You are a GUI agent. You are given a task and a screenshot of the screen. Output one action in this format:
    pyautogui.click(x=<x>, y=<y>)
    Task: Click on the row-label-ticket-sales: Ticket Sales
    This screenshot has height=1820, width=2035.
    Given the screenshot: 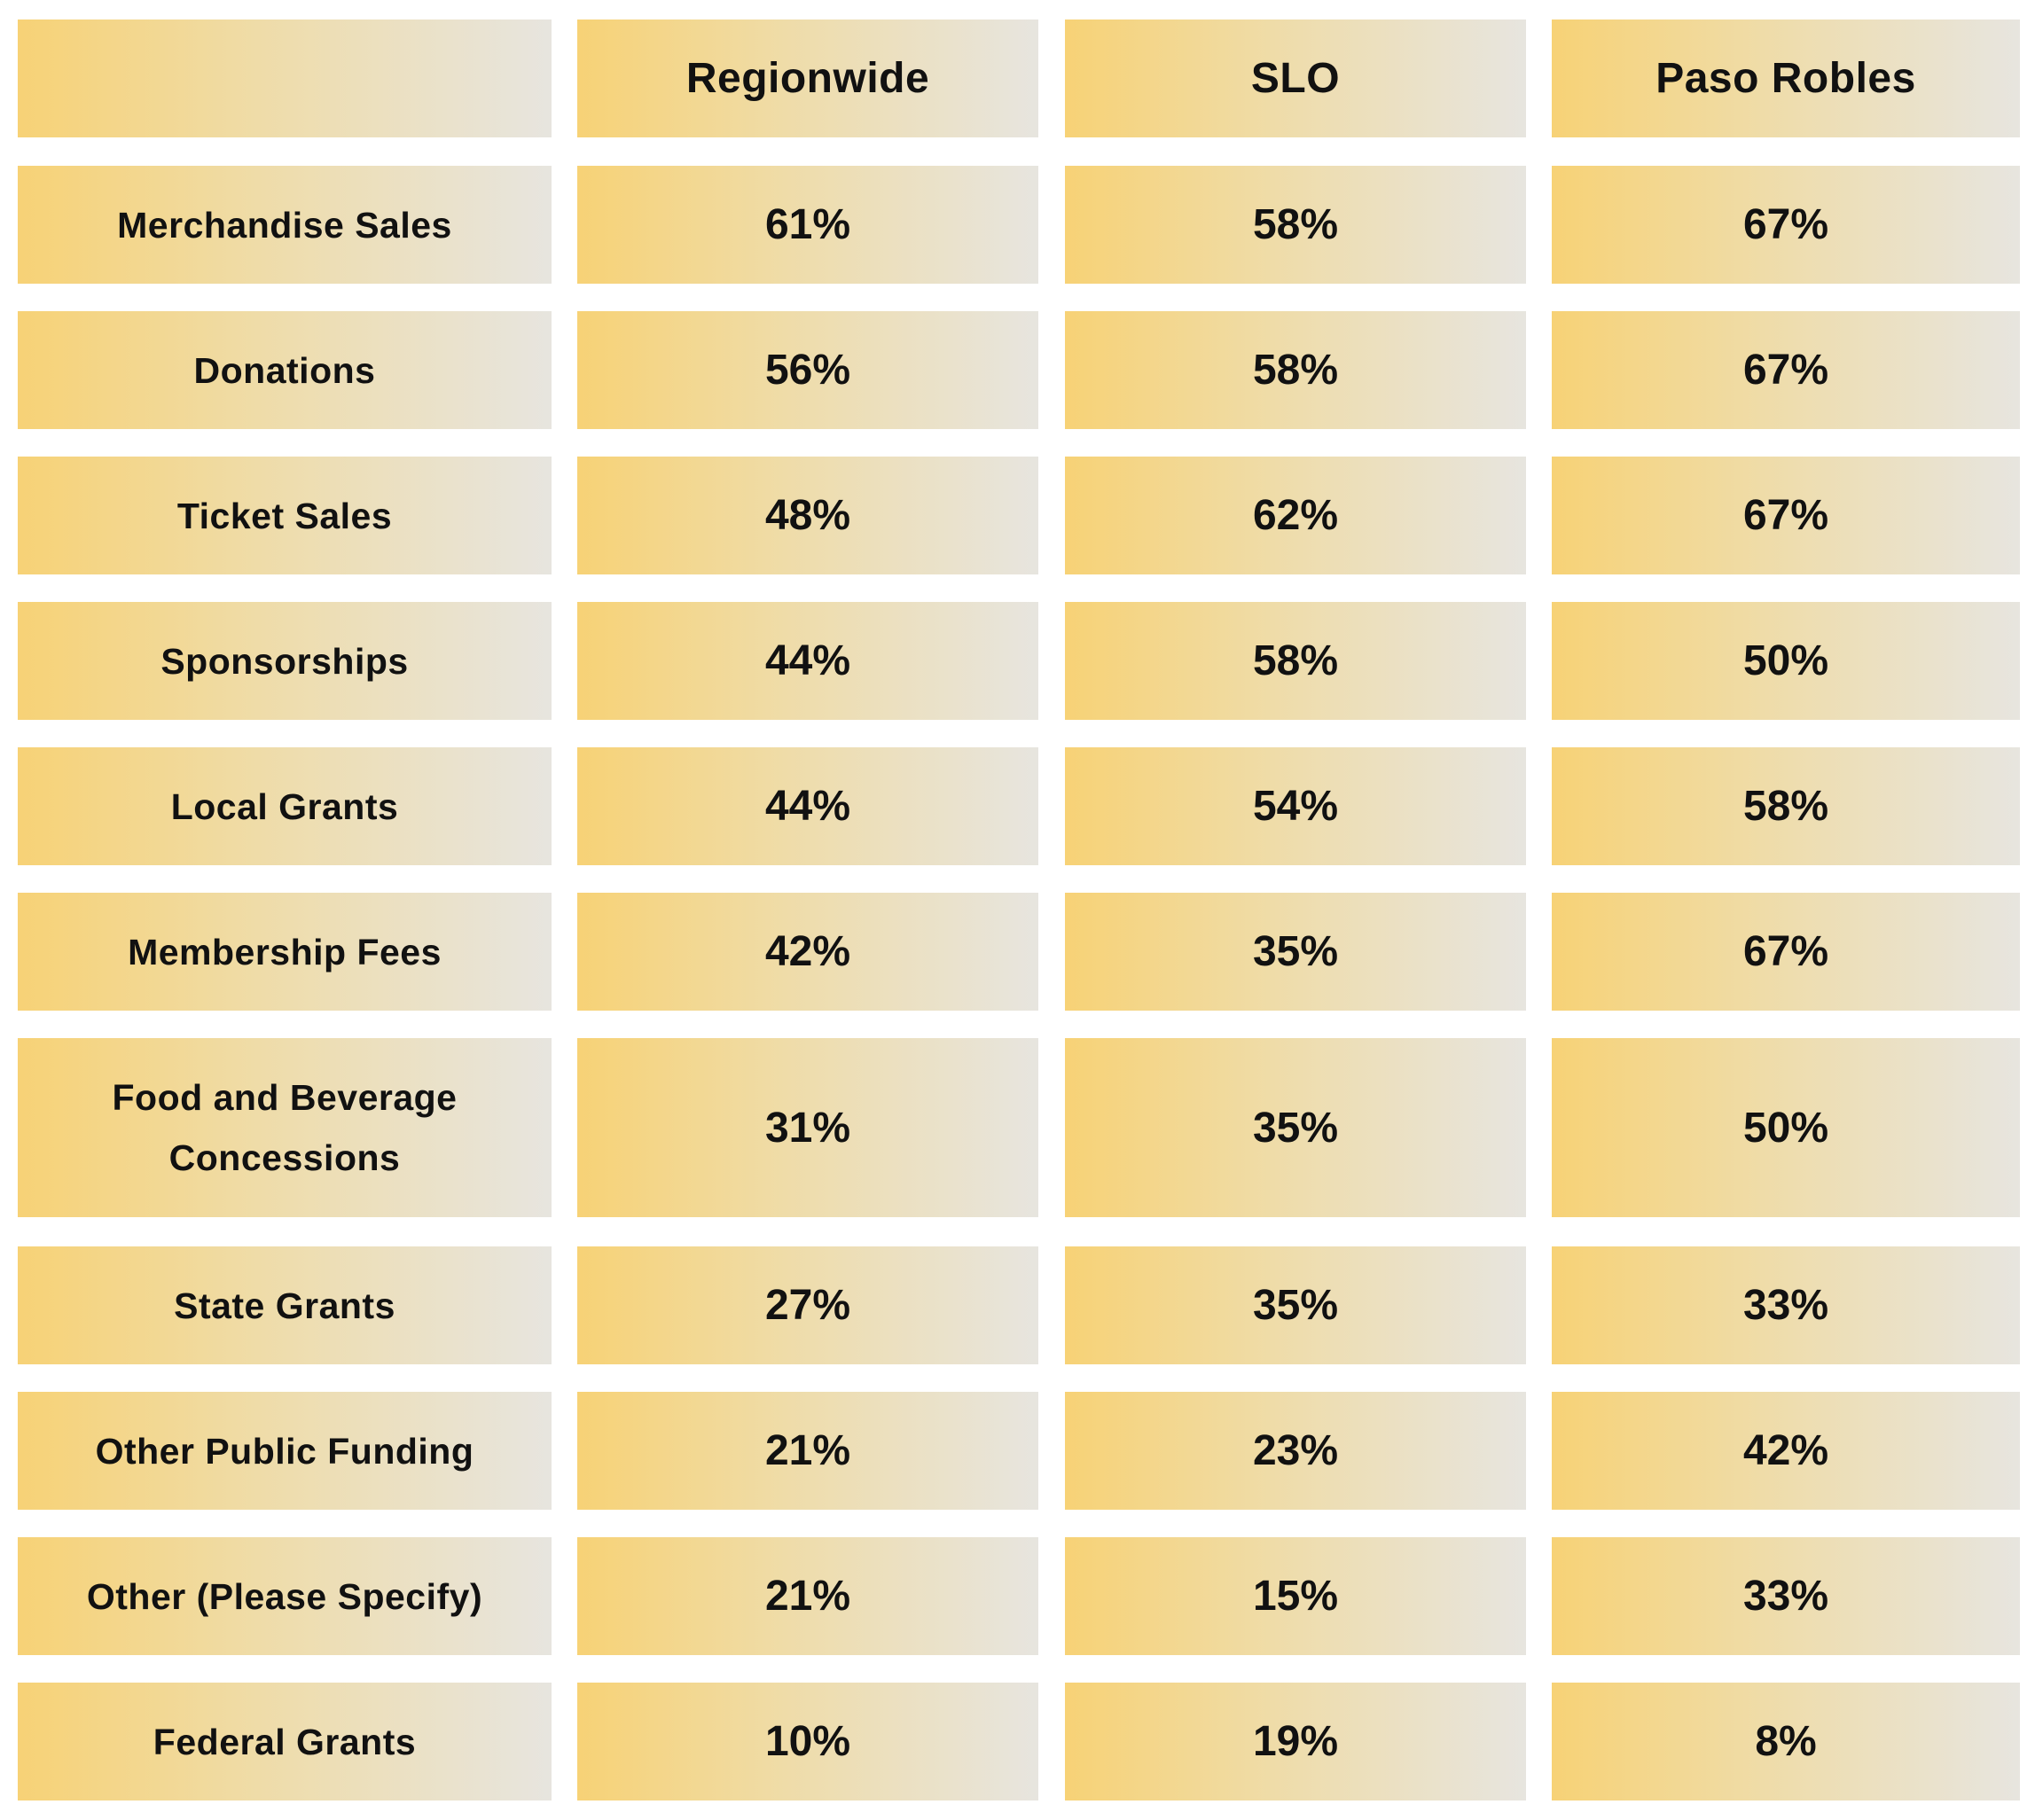 What is the action you would take?
    pyautogui.click(x=285, y=515)
    